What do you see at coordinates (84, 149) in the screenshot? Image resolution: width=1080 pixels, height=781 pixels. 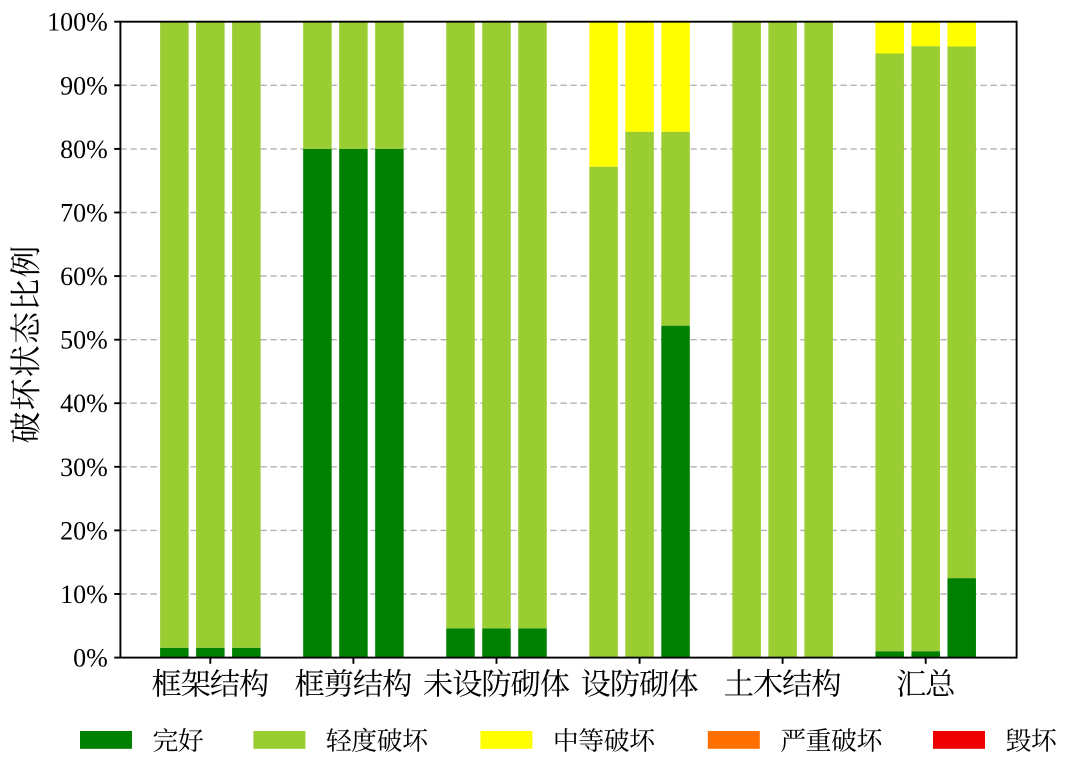 I see `svg-text: 80%` at bounding box center [84, 149].